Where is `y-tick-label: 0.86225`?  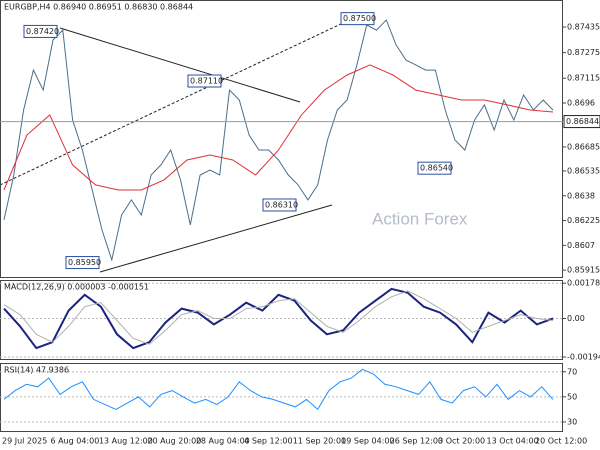
y-tick-label: 0.86225 is located at coordinates (583, 220).